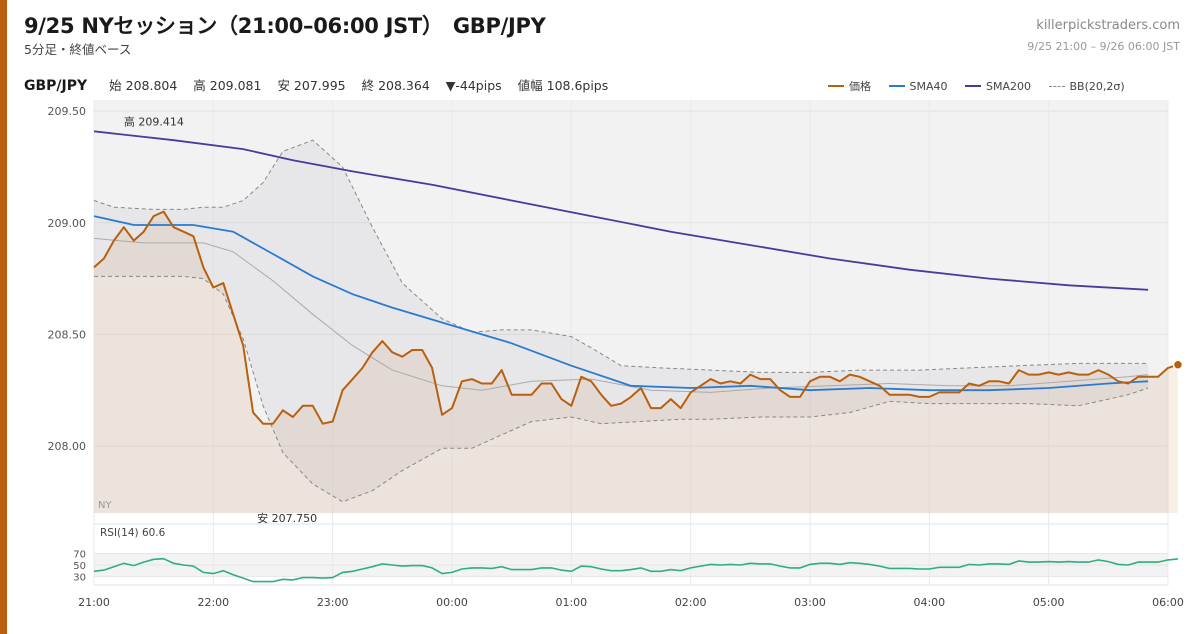 The height and width of the screenshot is (634, 1200). I want to click on legend-swatch-sma40, so click(896, 86).